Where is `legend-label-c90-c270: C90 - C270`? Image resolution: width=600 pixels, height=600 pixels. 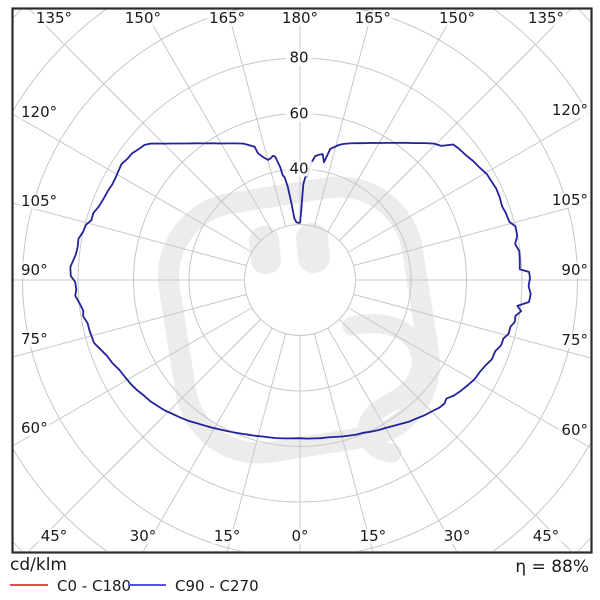
legend-label-c90-c270: C90 - C270 is located at coordinates (217, 586).